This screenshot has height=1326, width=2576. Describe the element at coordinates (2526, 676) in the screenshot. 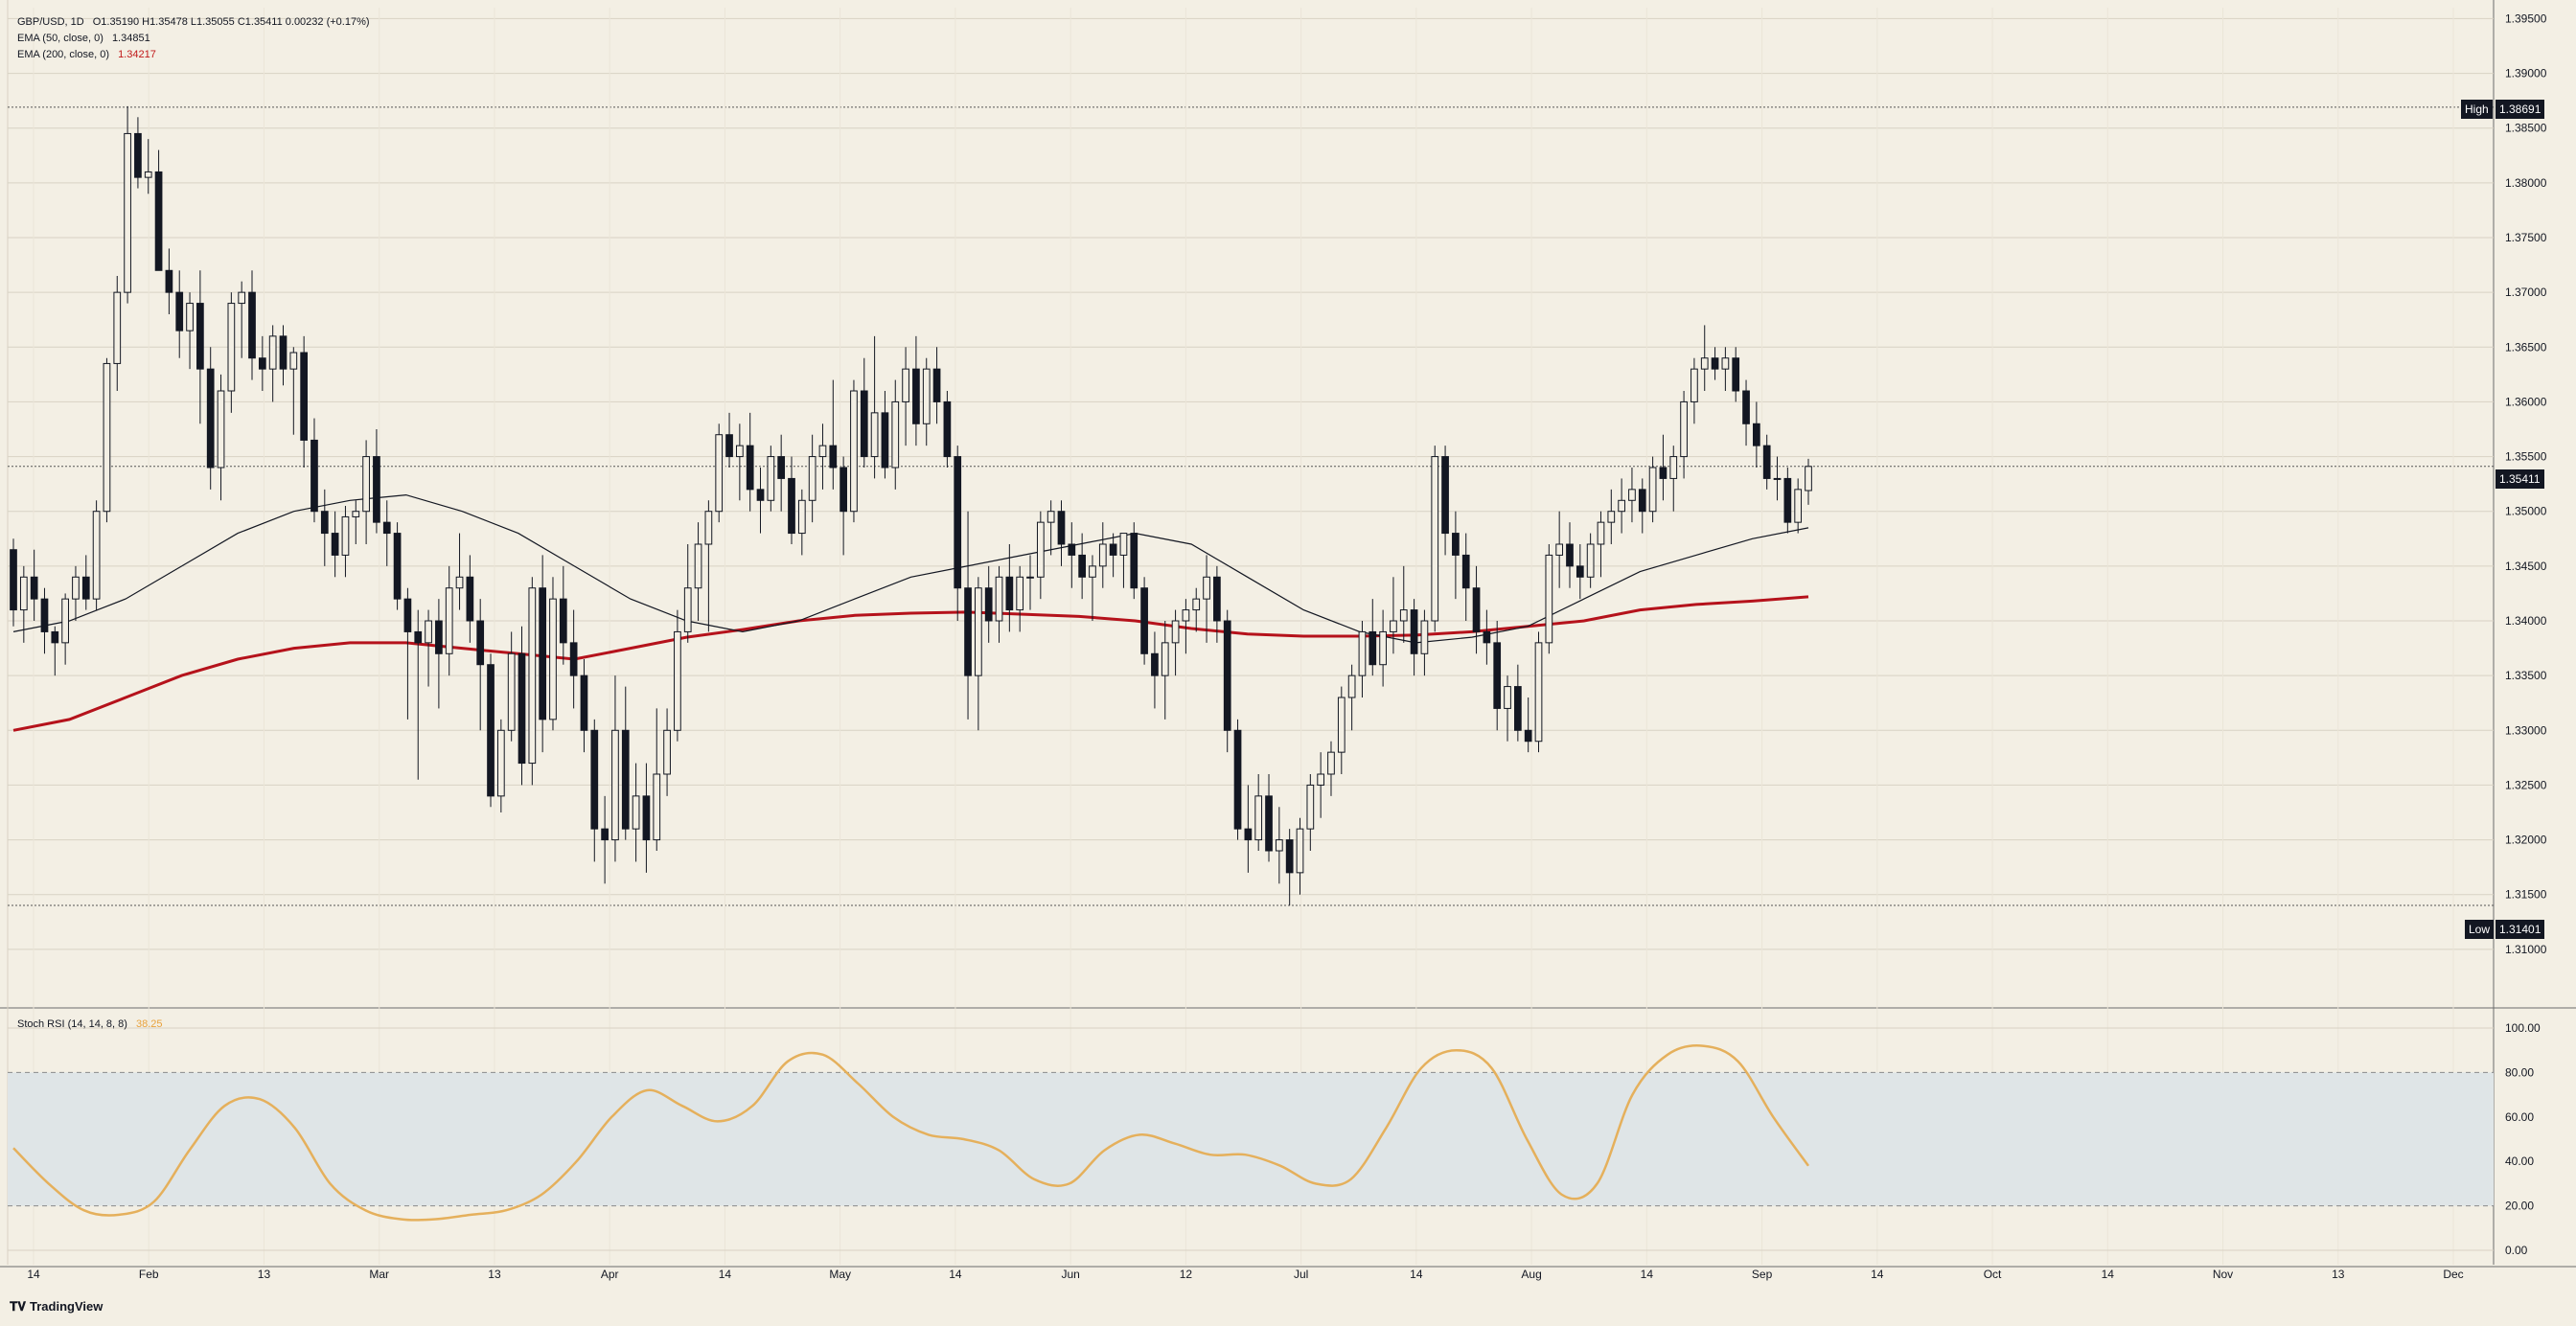

I see `price-tick-label: 1.33500` at that location.